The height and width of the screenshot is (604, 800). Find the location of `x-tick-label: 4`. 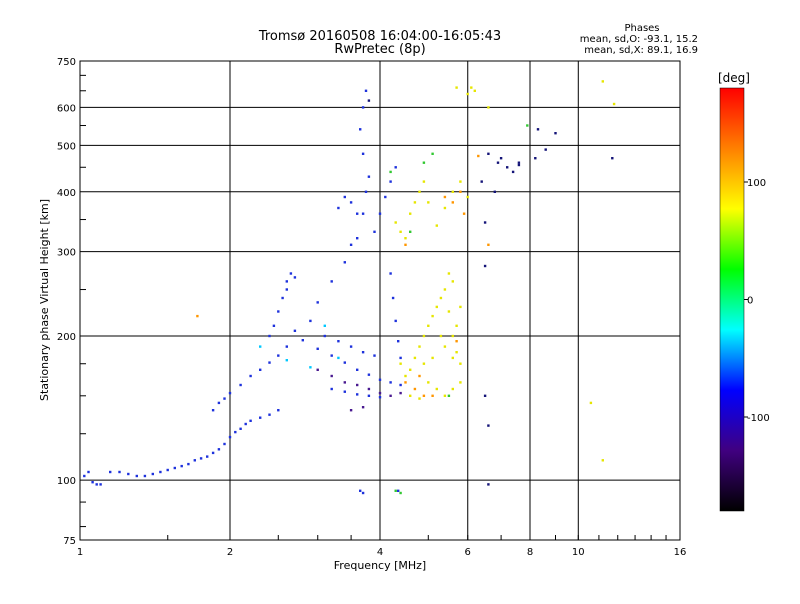

x-tick-label: 4 is located at coordinates (380, 552).